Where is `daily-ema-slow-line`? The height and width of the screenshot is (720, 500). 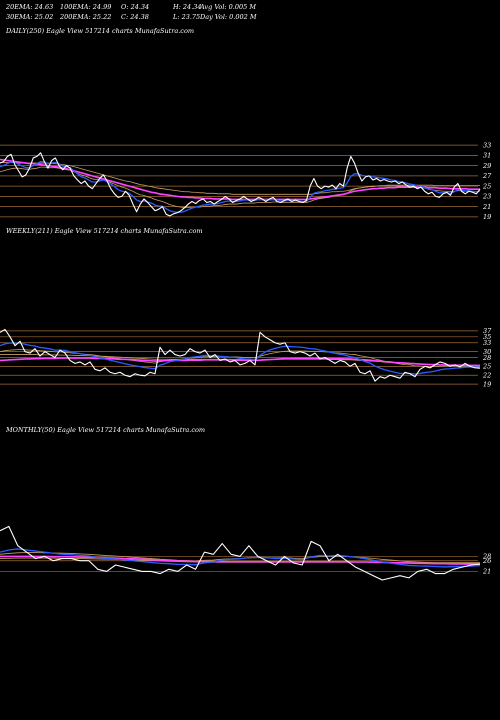 daily-ema-slow-line is located at coordinates (240, 178).